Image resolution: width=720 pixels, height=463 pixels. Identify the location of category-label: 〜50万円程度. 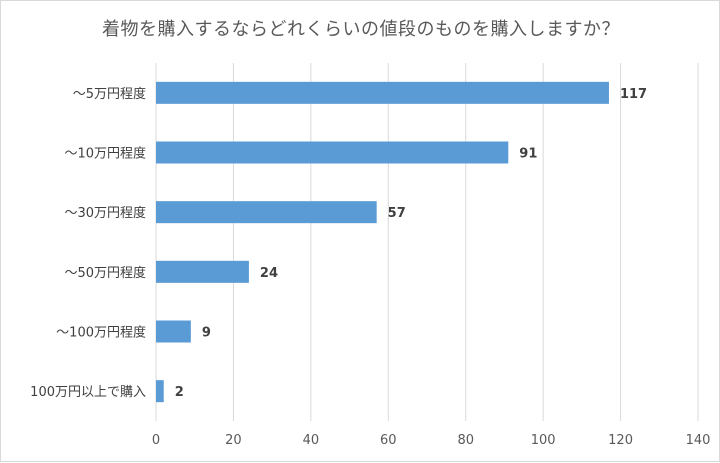
(105, 273).